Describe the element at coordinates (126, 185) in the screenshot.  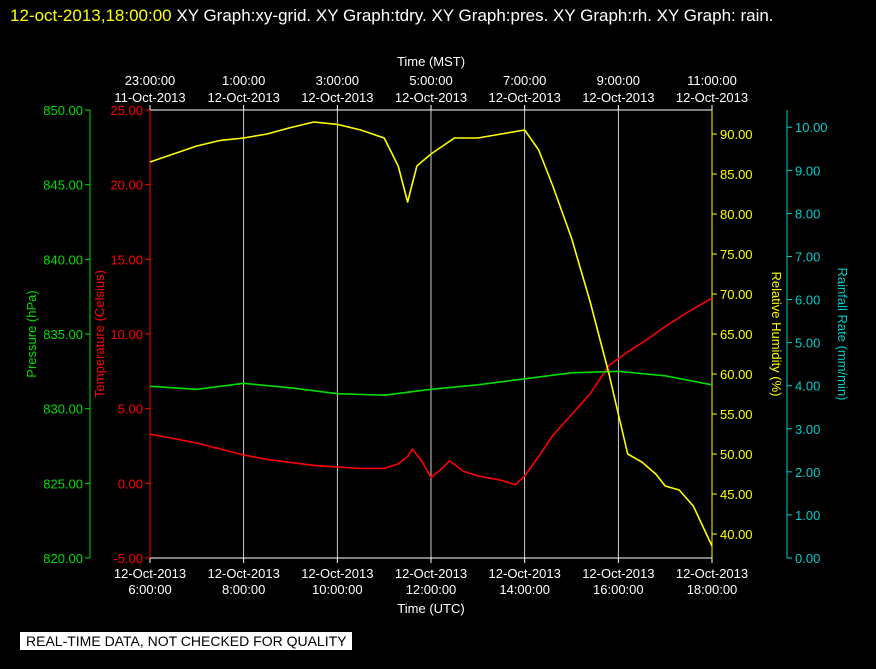
I see `temperature-tick-label: 20.00` at that location.